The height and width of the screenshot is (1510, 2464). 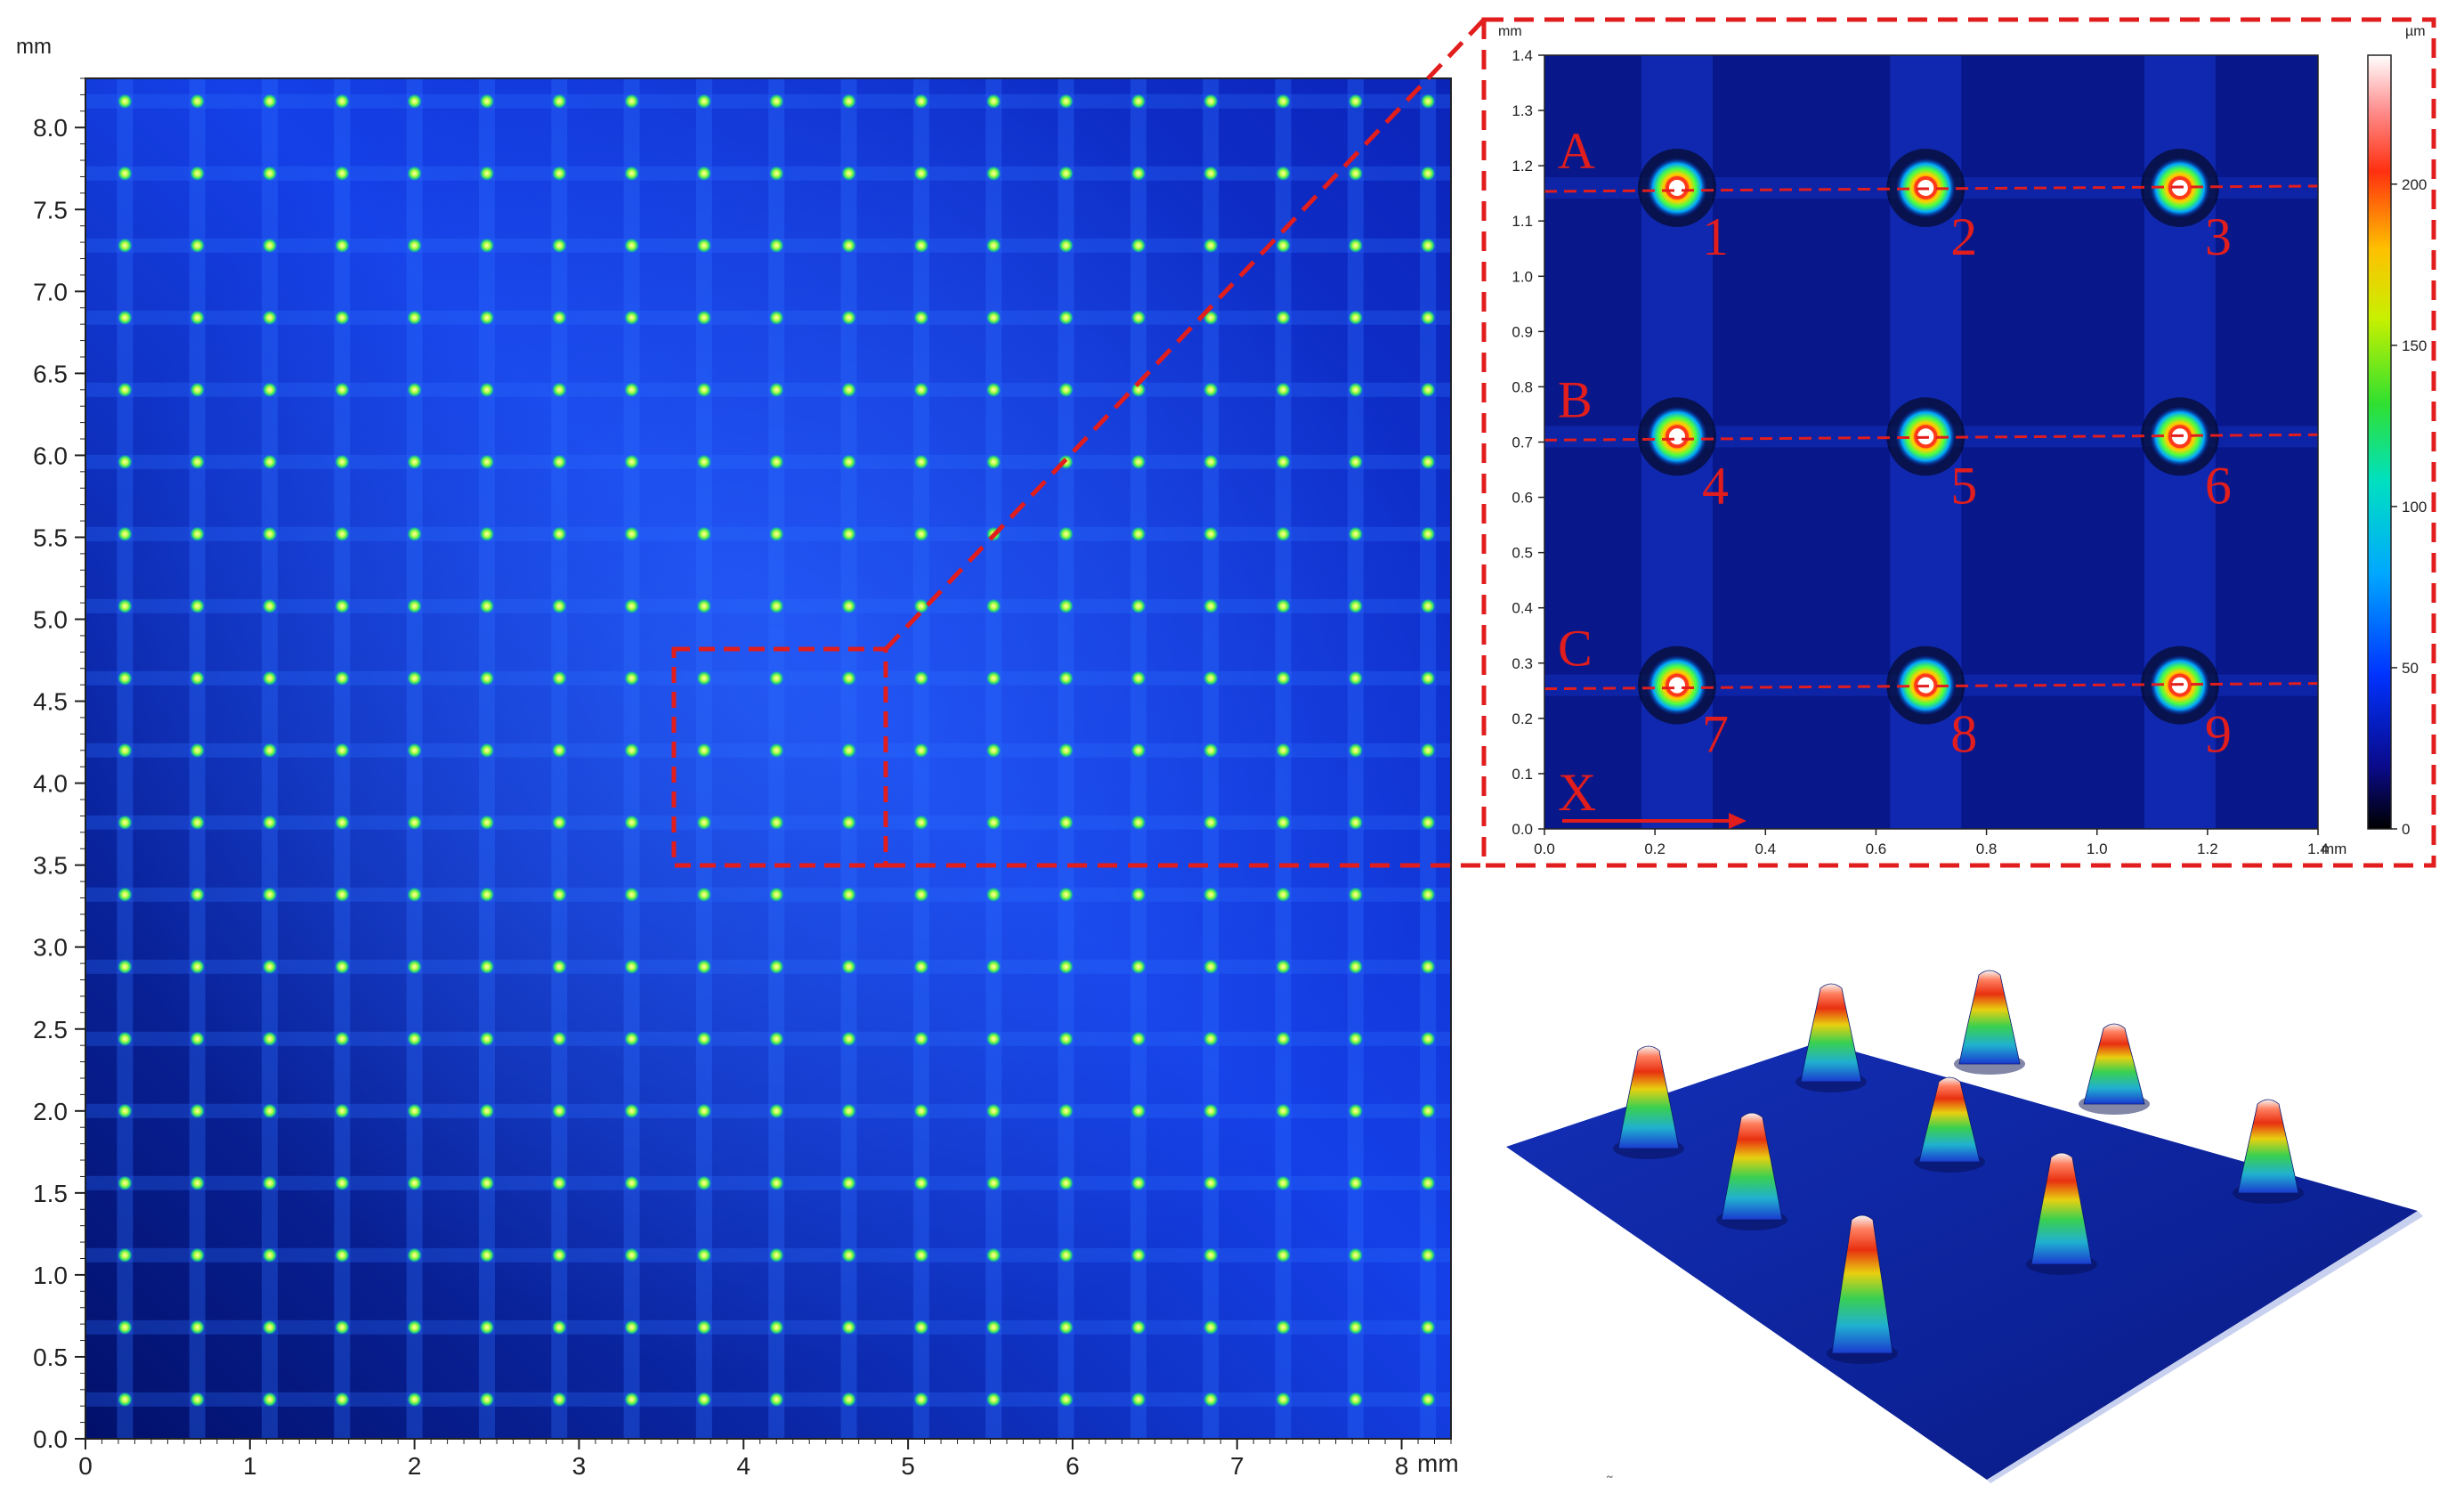 What do you see at coordinates (1522, 663) in the screenshot?
I see `zoom-y-tick-label: 0.3` at bounding box center [1522, 663].